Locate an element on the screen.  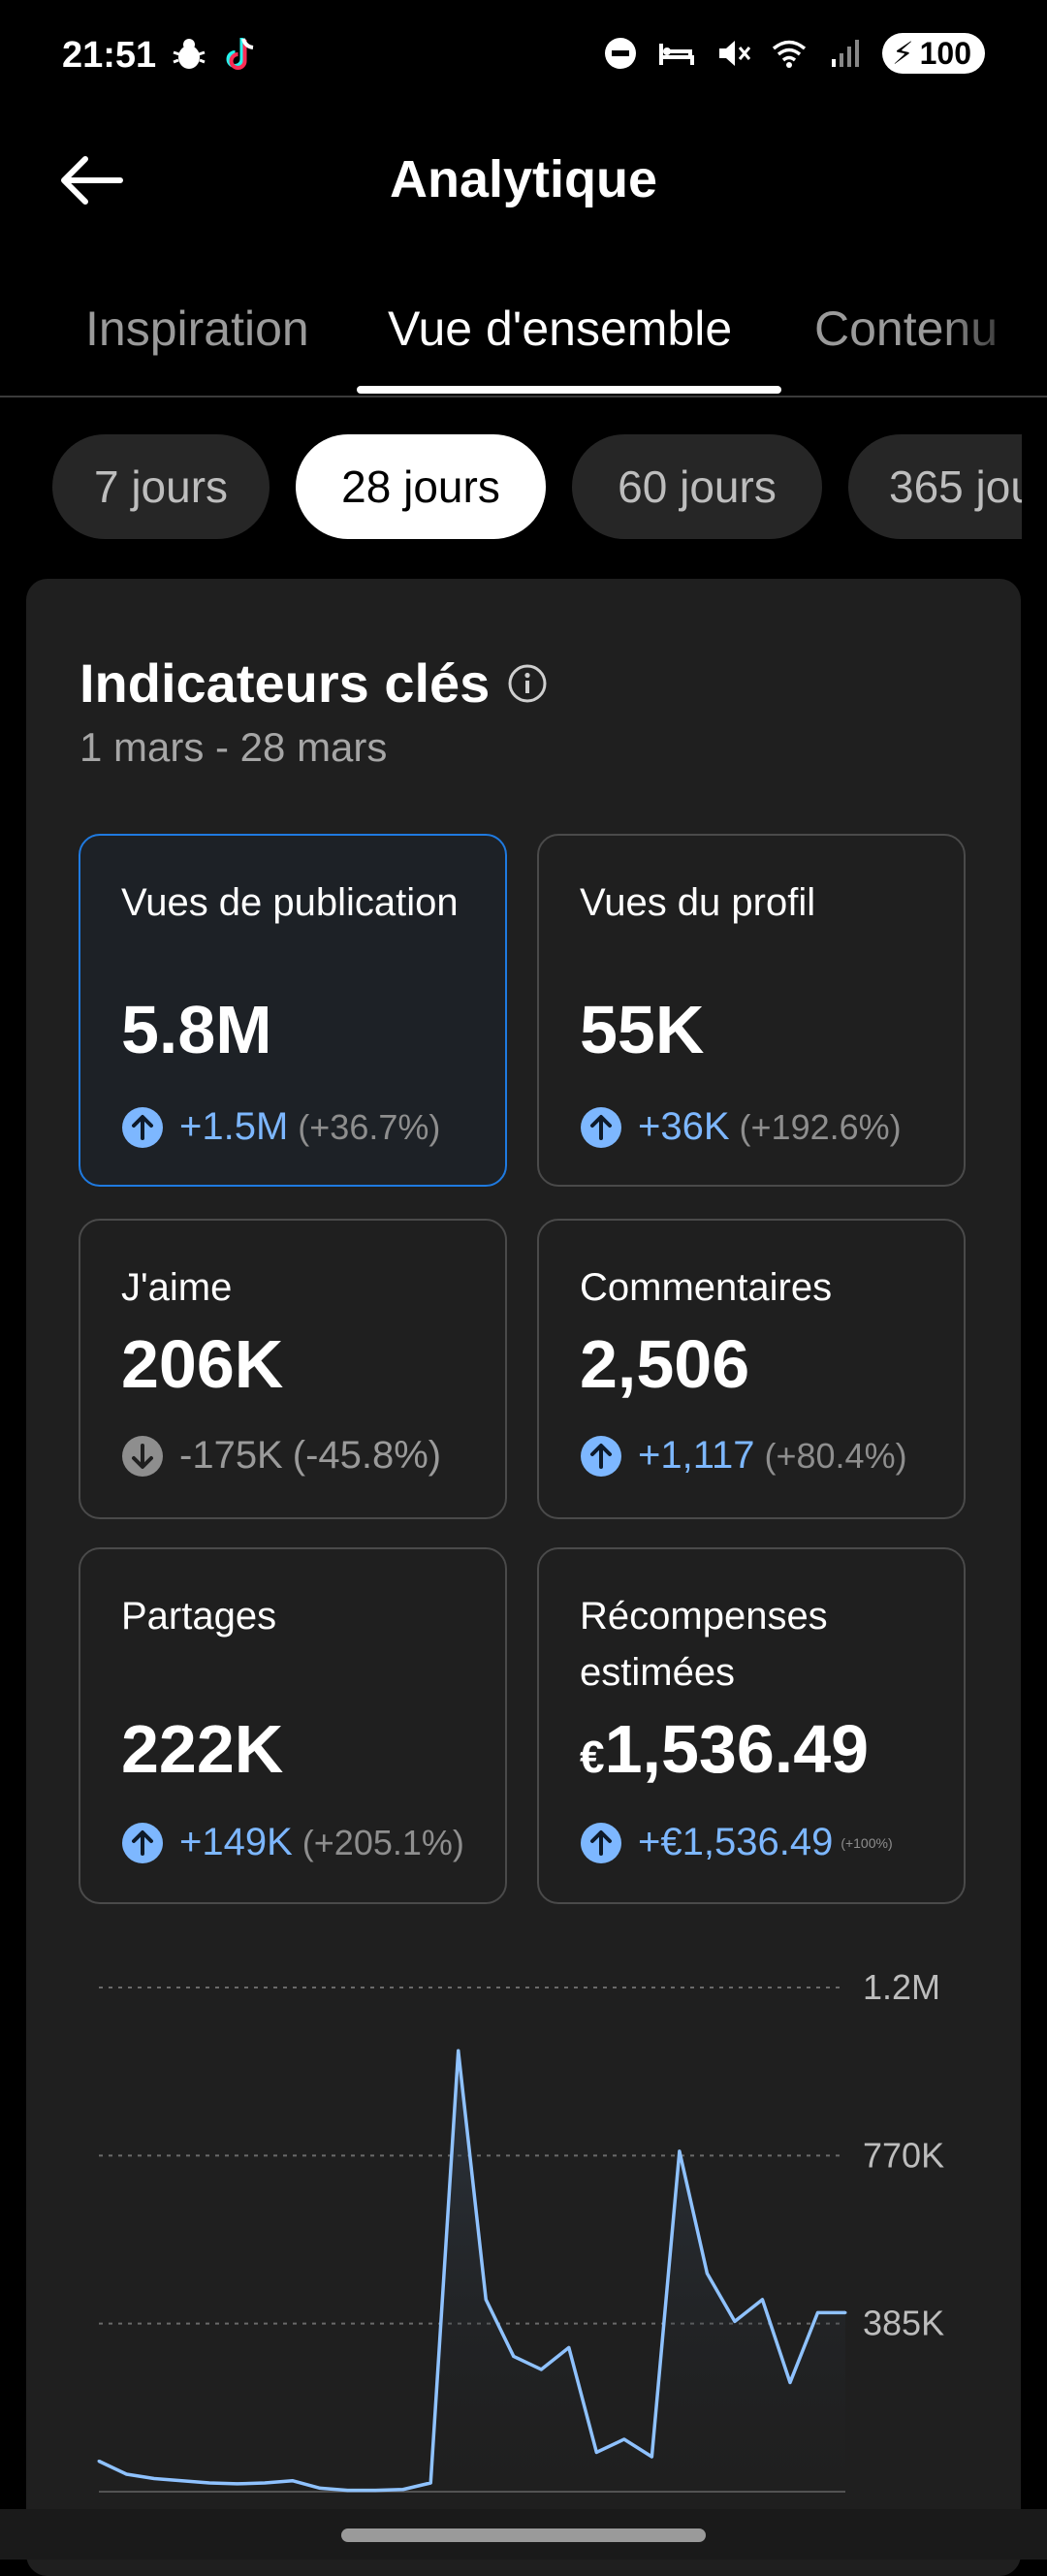
tab-overview: Vue d'ensemble is located at coordinates (560, 329).